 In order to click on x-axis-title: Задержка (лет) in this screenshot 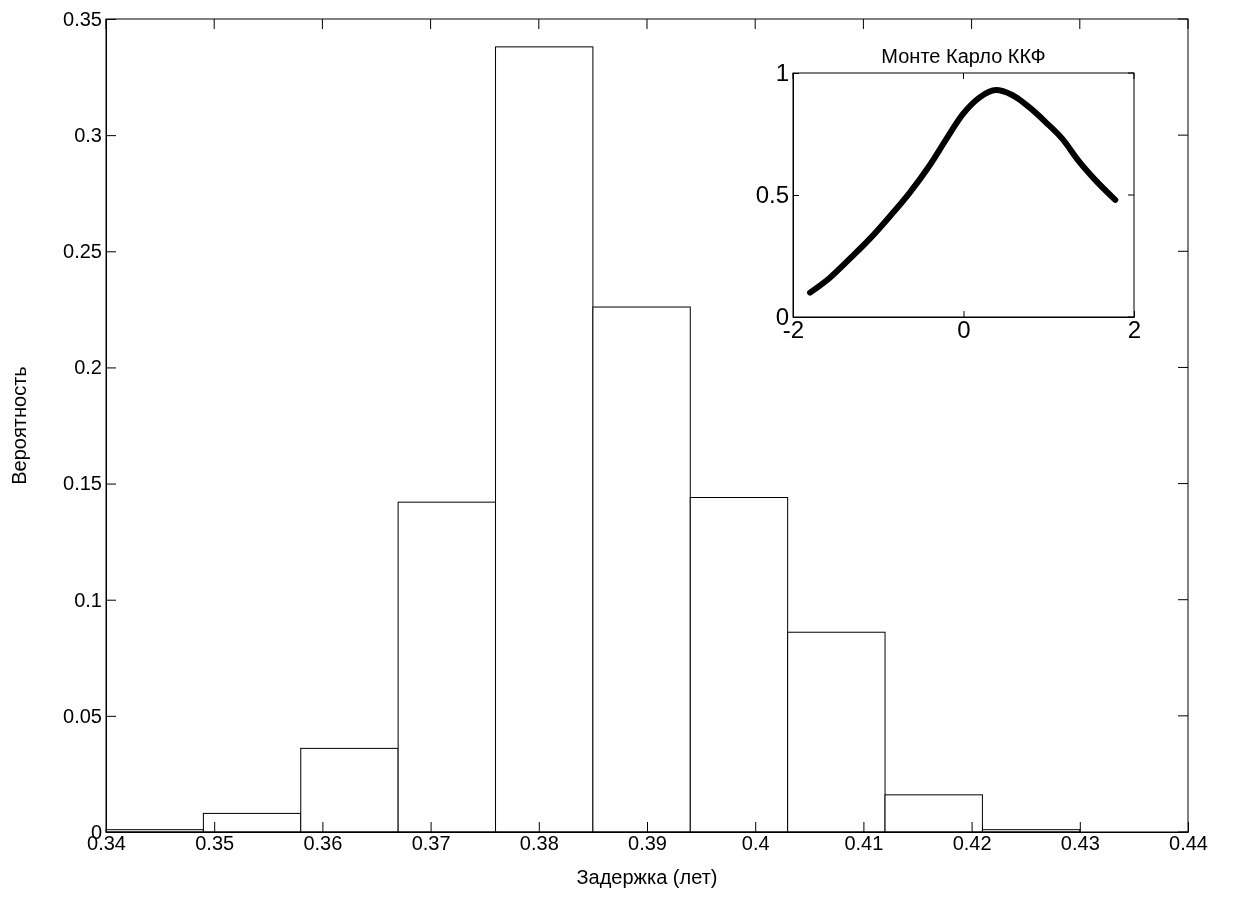, I will do `click(647, 877)`.